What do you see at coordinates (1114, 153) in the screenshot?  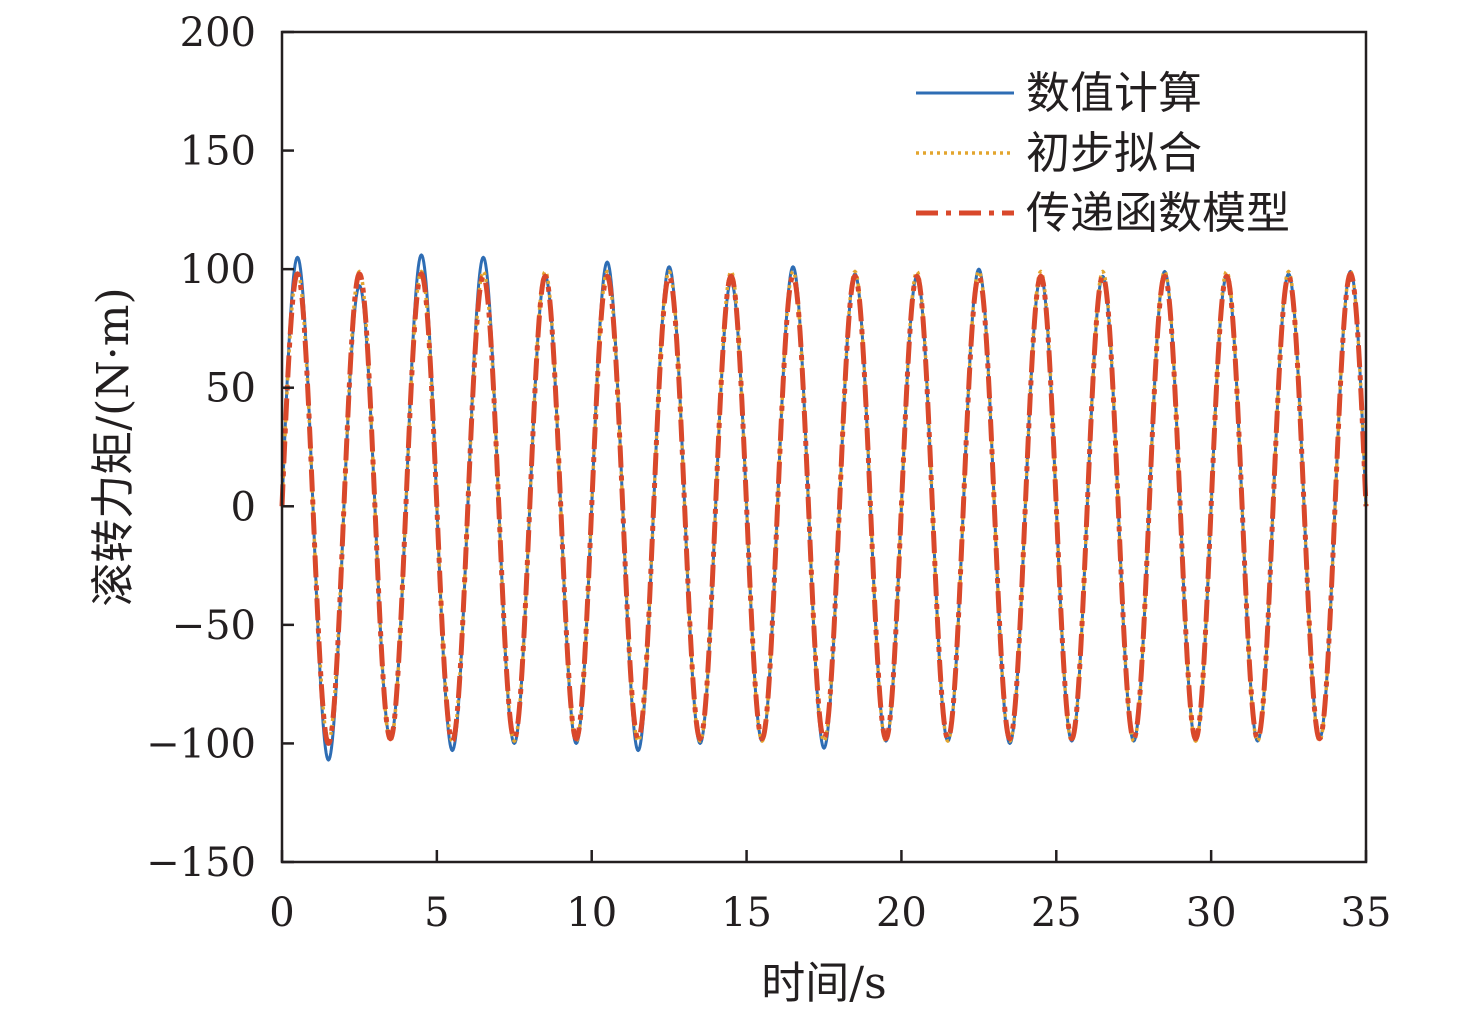 I see `legend-label: 初步拟合` at bounding box center [1114, 153].